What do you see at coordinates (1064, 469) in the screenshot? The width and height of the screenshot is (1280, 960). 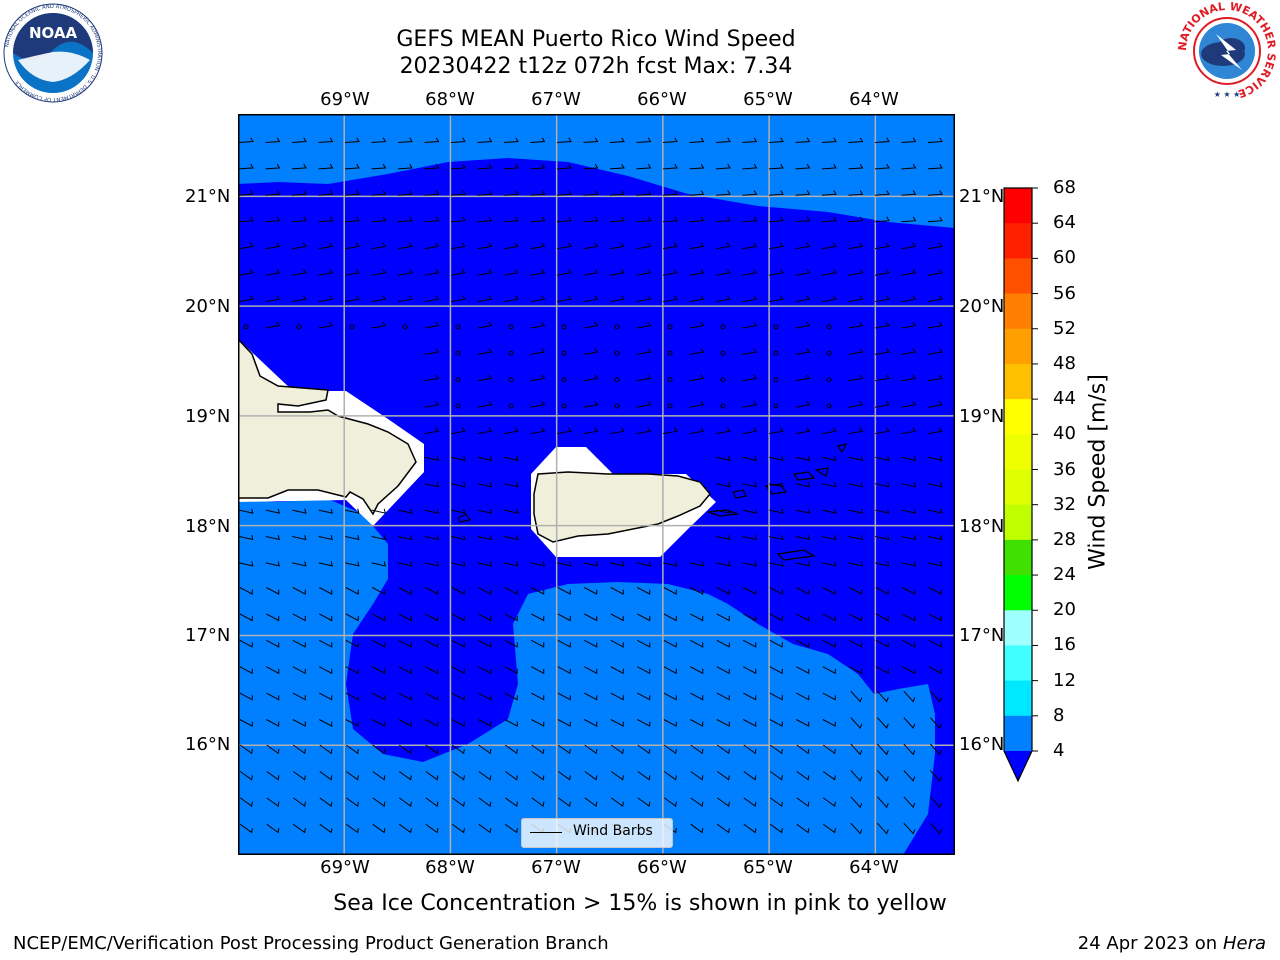 I see `colorbar-tick-label: 36` at bounding box center [1064, 469].